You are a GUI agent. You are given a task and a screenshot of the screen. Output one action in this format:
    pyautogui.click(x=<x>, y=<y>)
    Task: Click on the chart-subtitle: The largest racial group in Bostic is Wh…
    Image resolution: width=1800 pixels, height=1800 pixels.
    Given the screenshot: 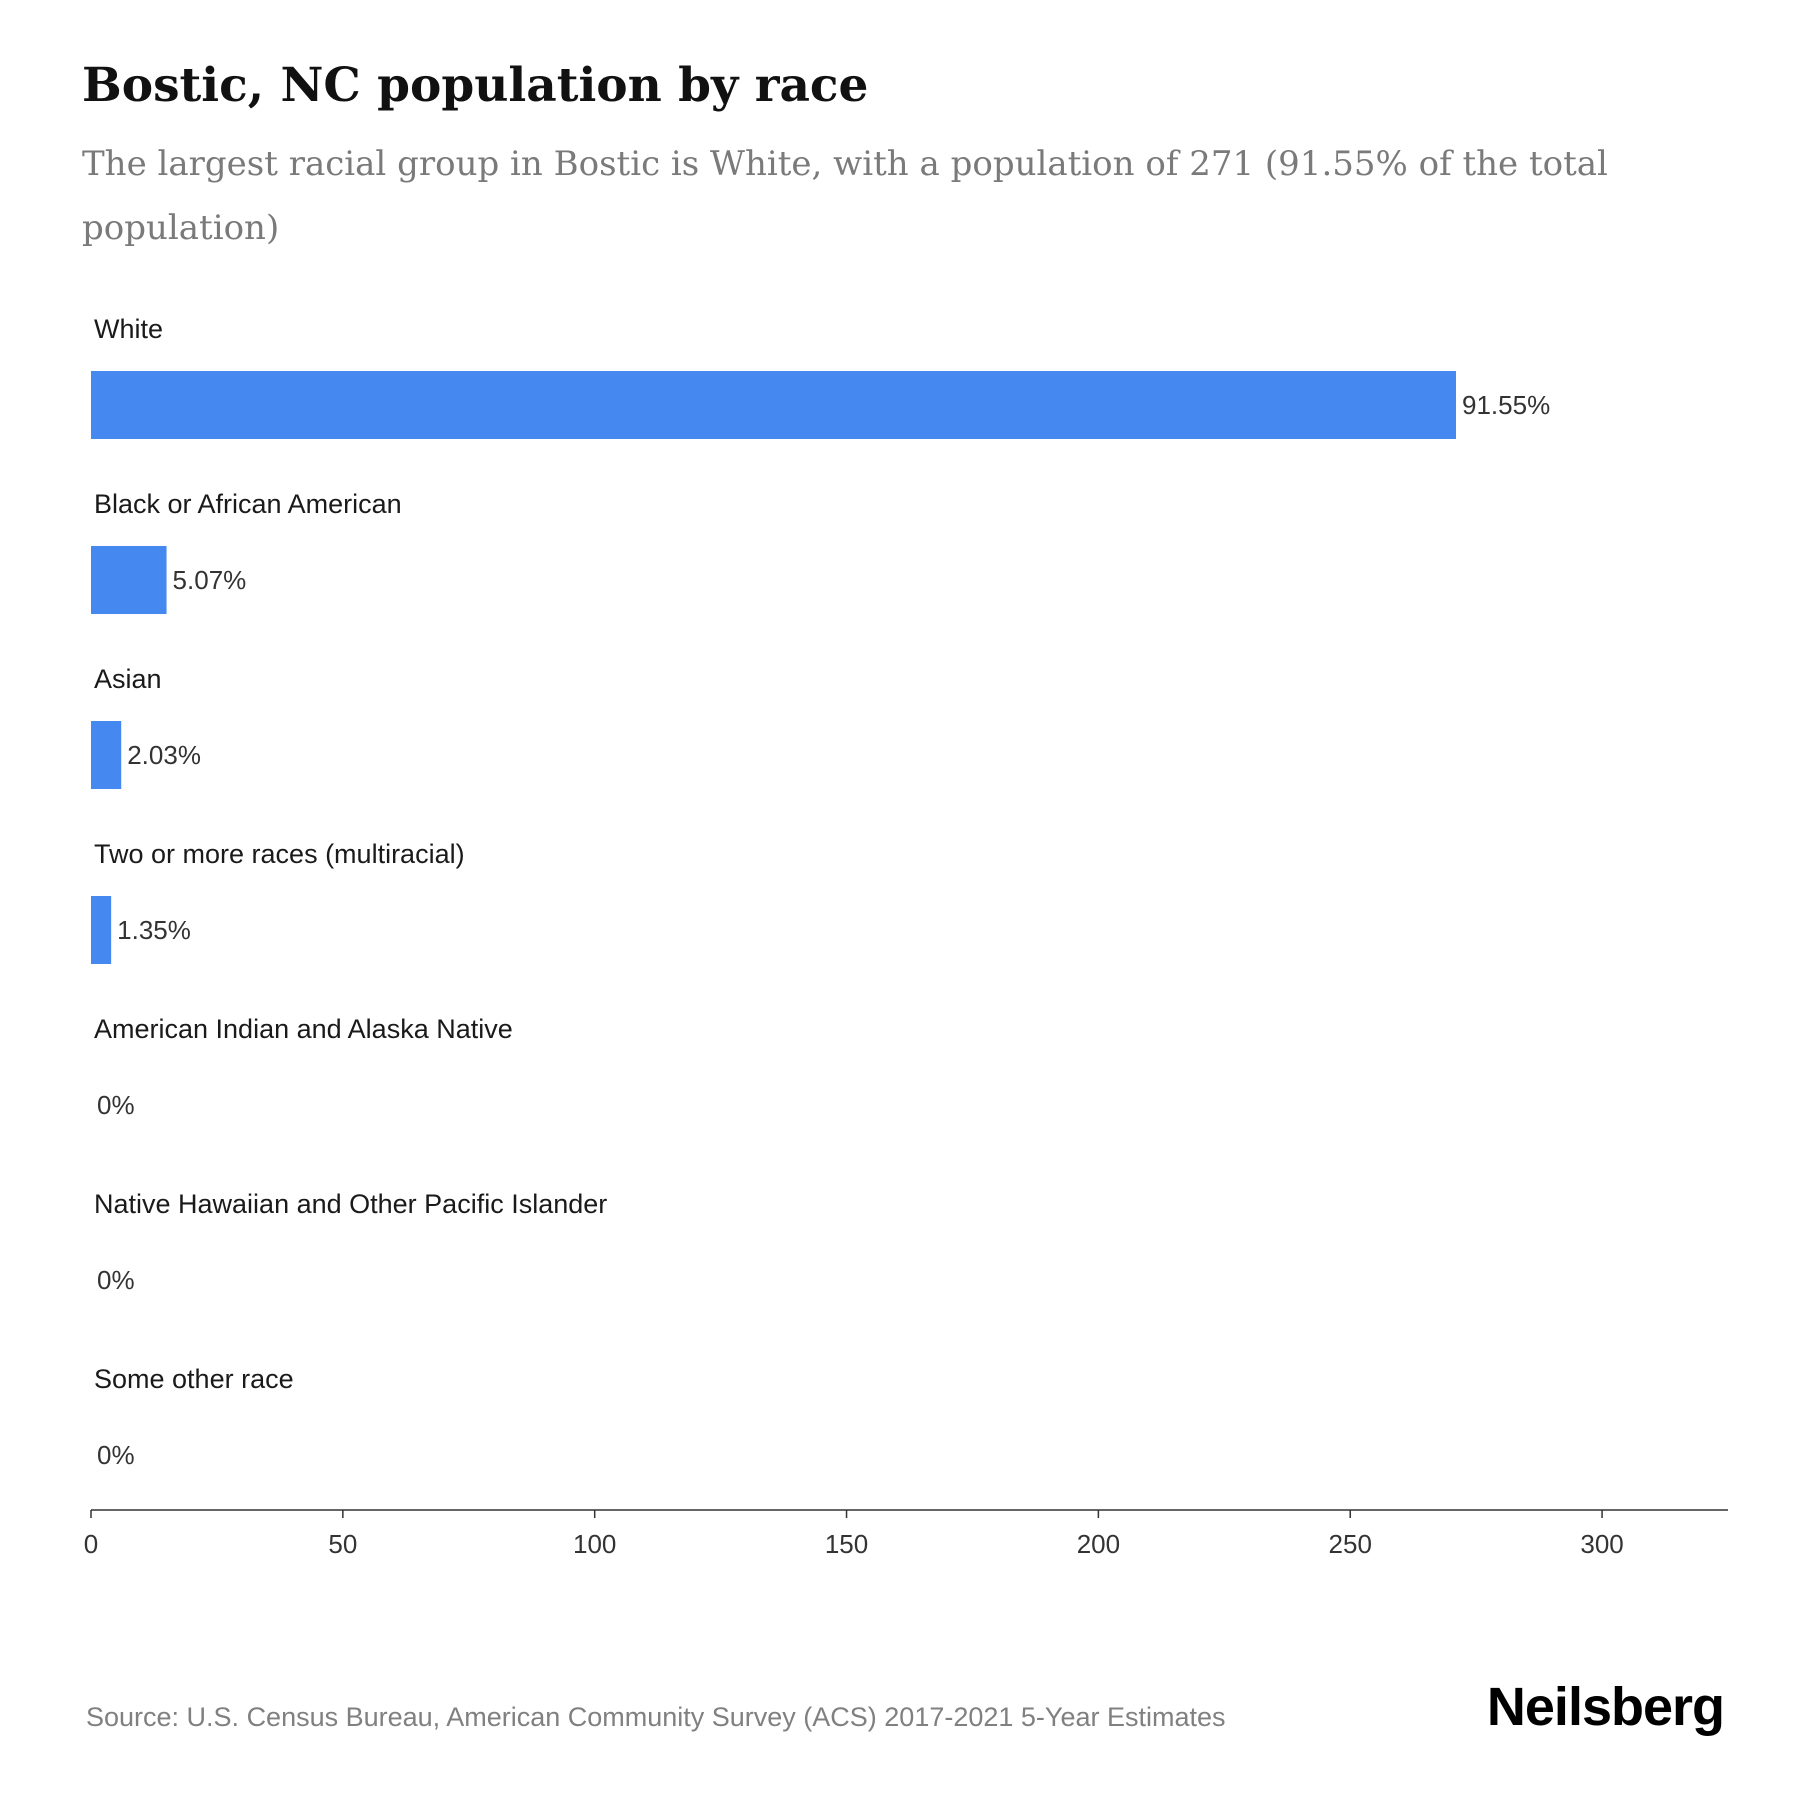 What is the action you would take?
    pyautogui.click(x=845, y=196)
    